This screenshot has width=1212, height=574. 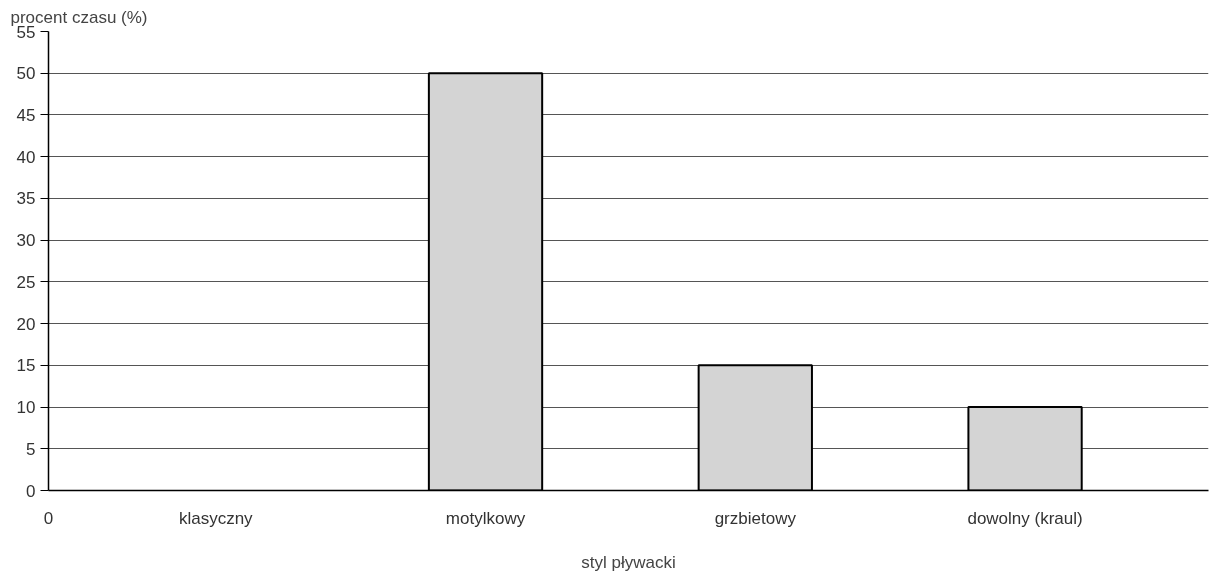 I want to click on x-tick-label: grzbietowy, so click(x=755, y=518).